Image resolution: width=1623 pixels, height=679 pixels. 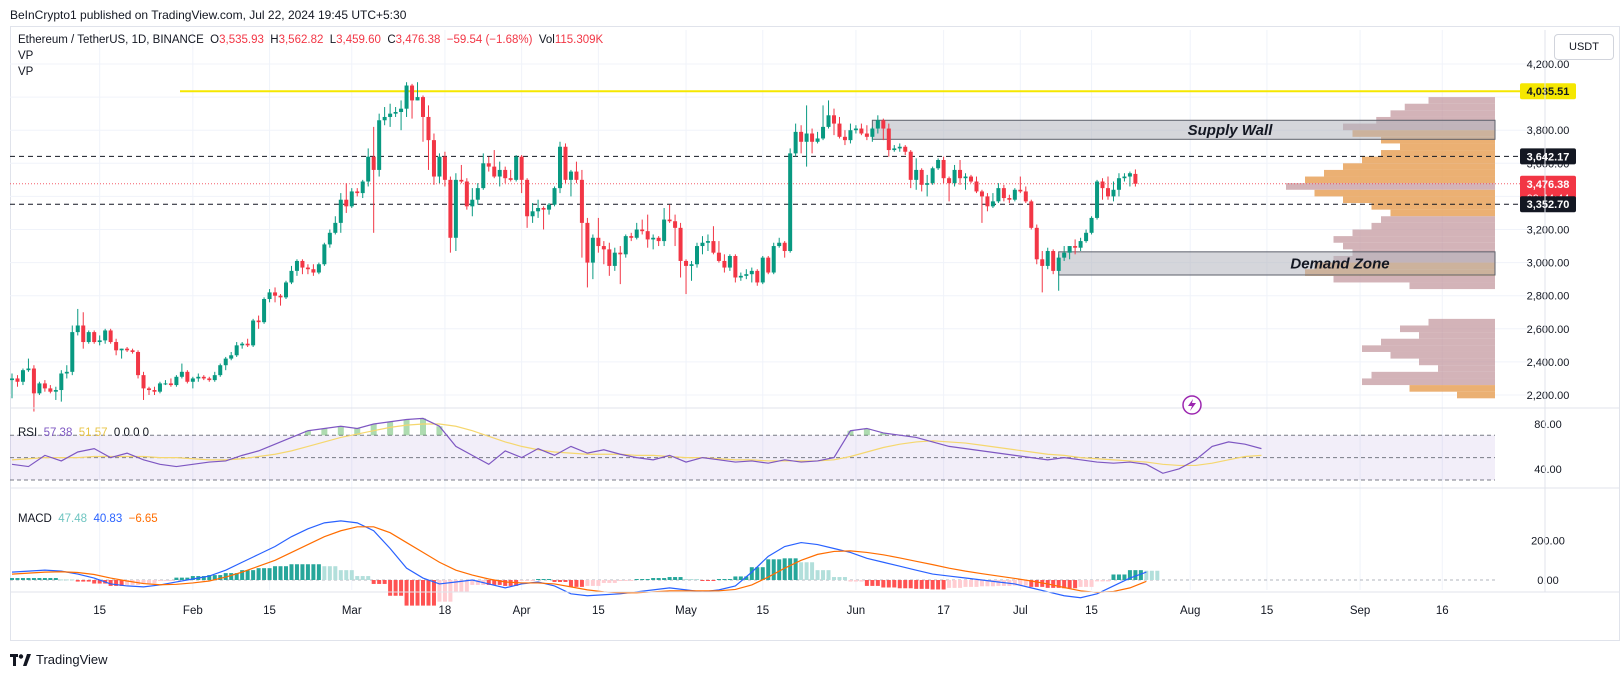 What do you see at coordinates (26, 56) in the screenshot?
I see `vp-indicator-label-1: VP` at bounding box center [26, 56].